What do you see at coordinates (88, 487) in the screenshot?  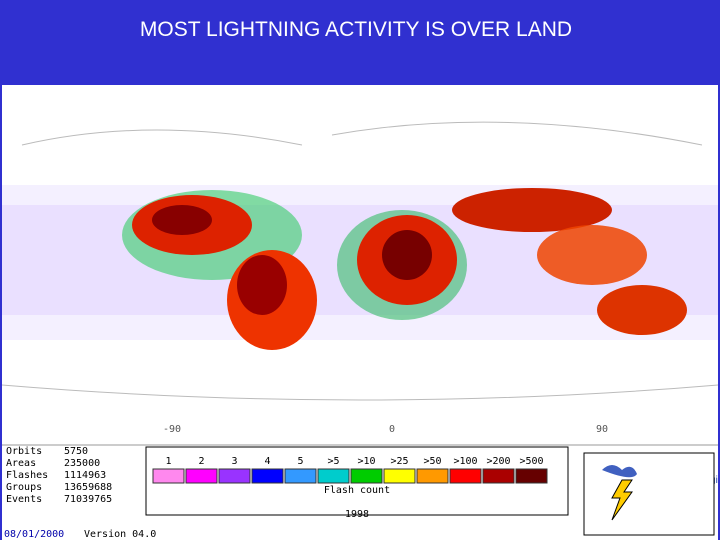 I see `stat-value: 13659688` at bounding box center [88, 487].